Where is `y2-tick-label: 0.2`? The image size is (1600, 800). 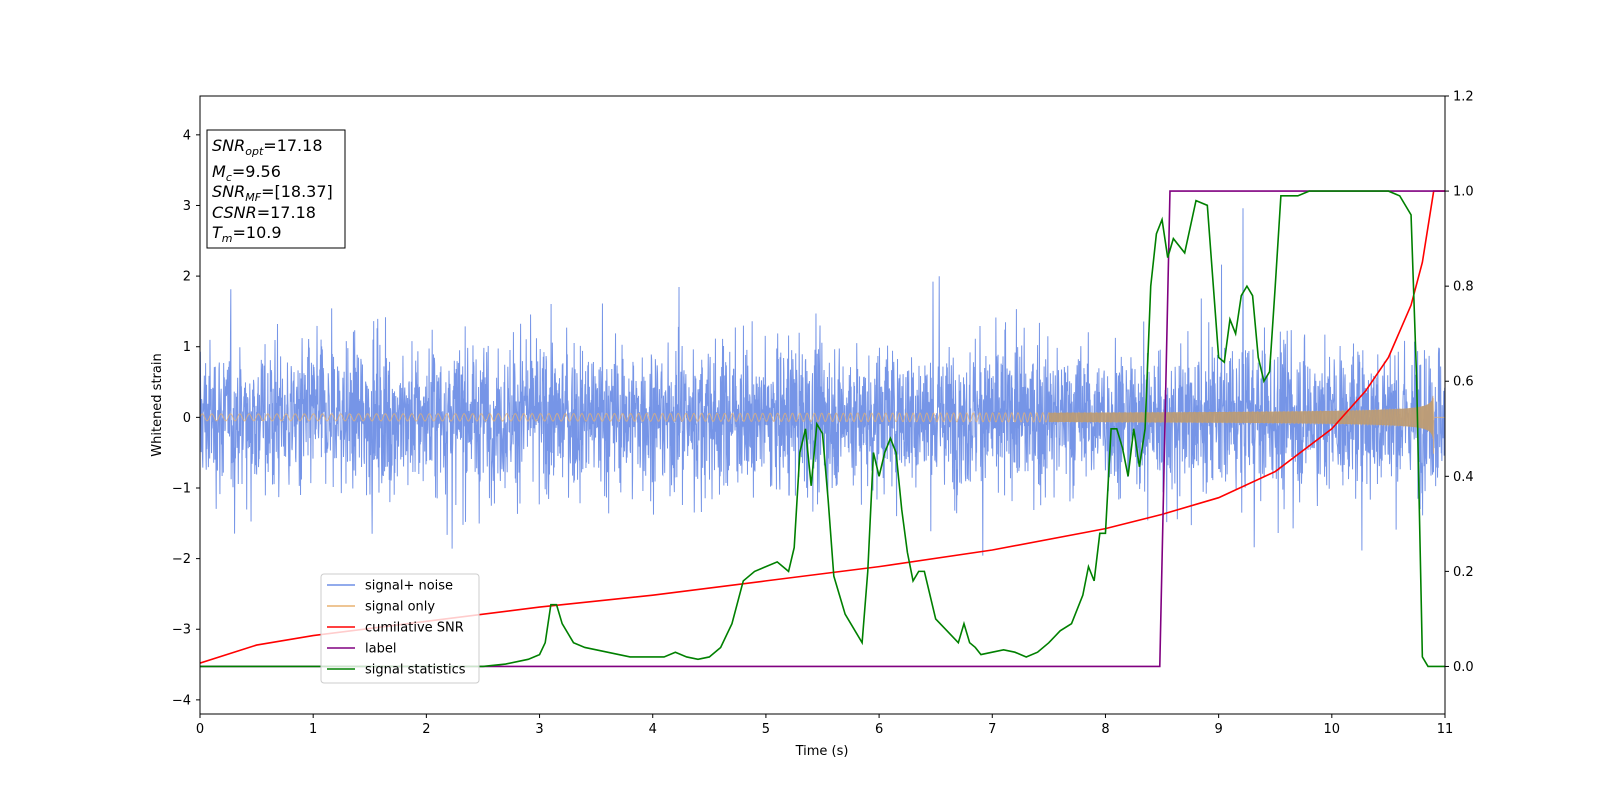 y2-tick-label: 0.2 is located at coordinates (1463, 572).